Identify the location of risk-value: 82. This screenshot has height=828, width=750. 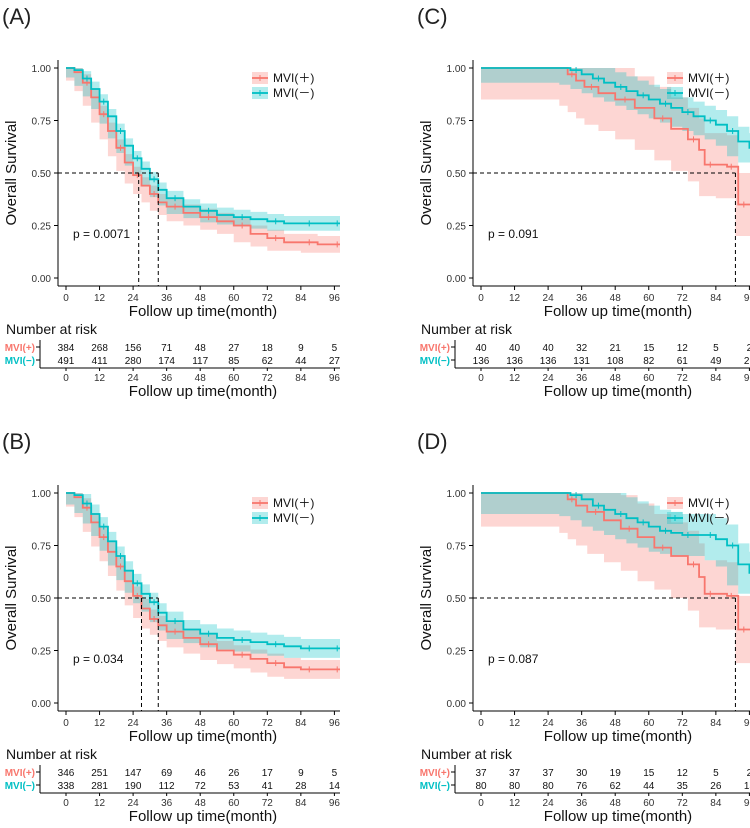
(649, 361).